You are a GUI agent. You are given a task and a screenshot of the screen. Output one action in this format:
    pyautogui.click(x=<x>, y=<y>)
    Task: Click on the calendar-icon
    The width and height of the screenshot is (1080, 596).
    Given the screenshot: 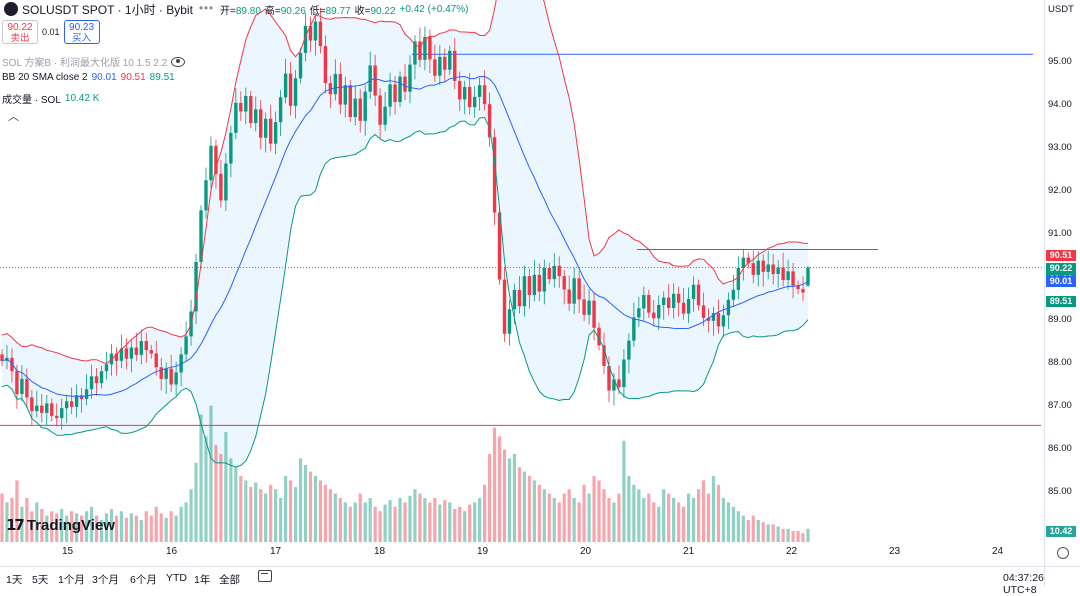 What is the action you would take?
    pyautogui.click(x=265, y=576)
    